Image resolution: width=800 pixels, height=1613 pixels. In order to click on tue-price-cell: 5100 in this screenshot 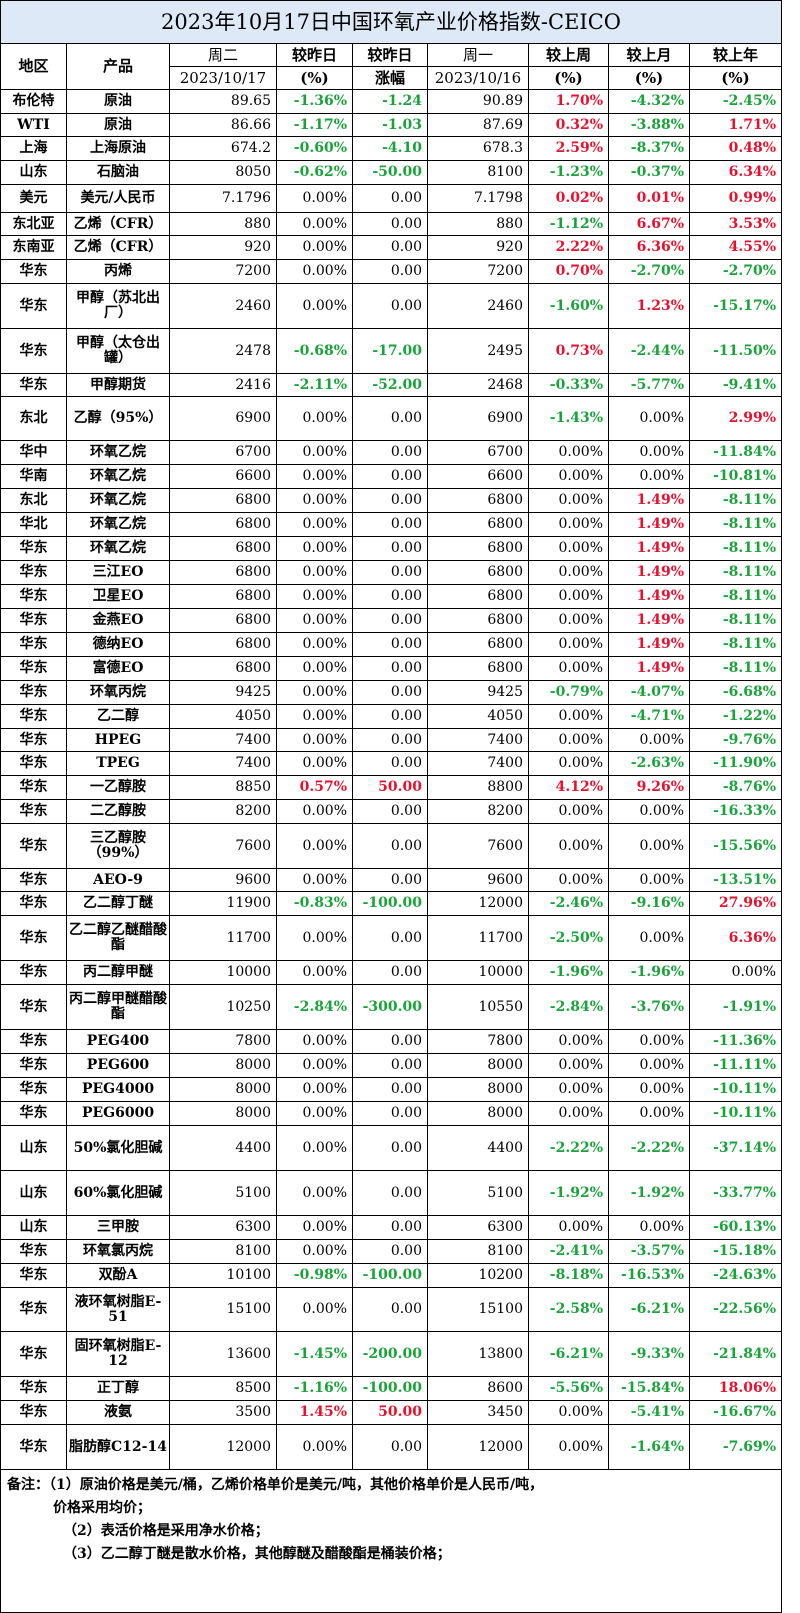, I will do `click(223, 1193)`.